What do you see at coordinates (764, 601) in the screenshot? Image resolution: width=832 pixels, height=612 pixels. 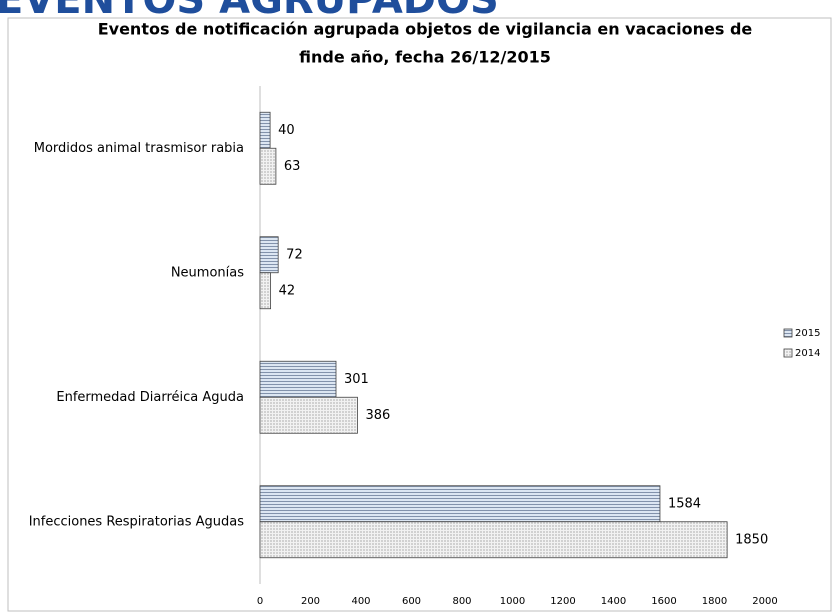 I see `x-tick-label: 2000` at bounding box center [764, 601].